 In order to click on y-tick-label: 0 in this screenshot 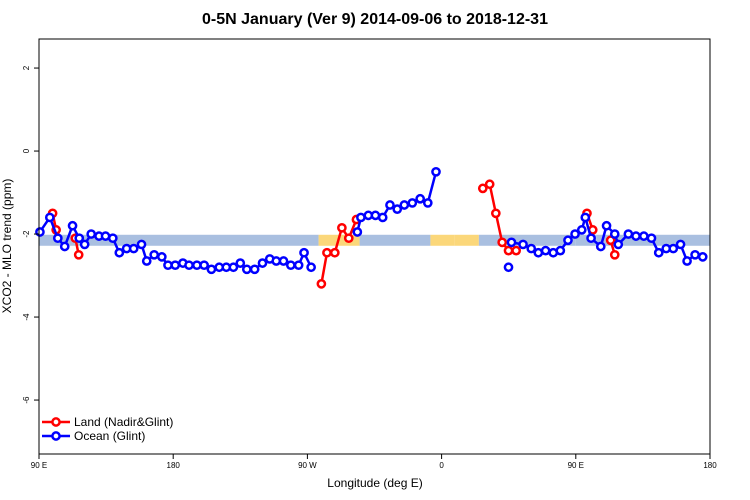, I will do `click(26, 150)`.